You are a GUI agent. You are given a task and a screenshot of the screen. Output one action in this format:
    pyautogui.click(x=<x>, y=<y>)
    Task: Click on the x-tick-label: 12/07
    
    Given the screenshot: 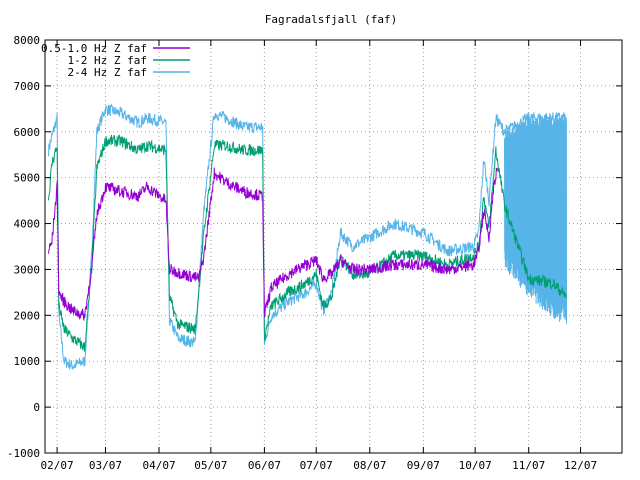 What is the action you would take?
    pyautogui.click(x=580, y=465)
    